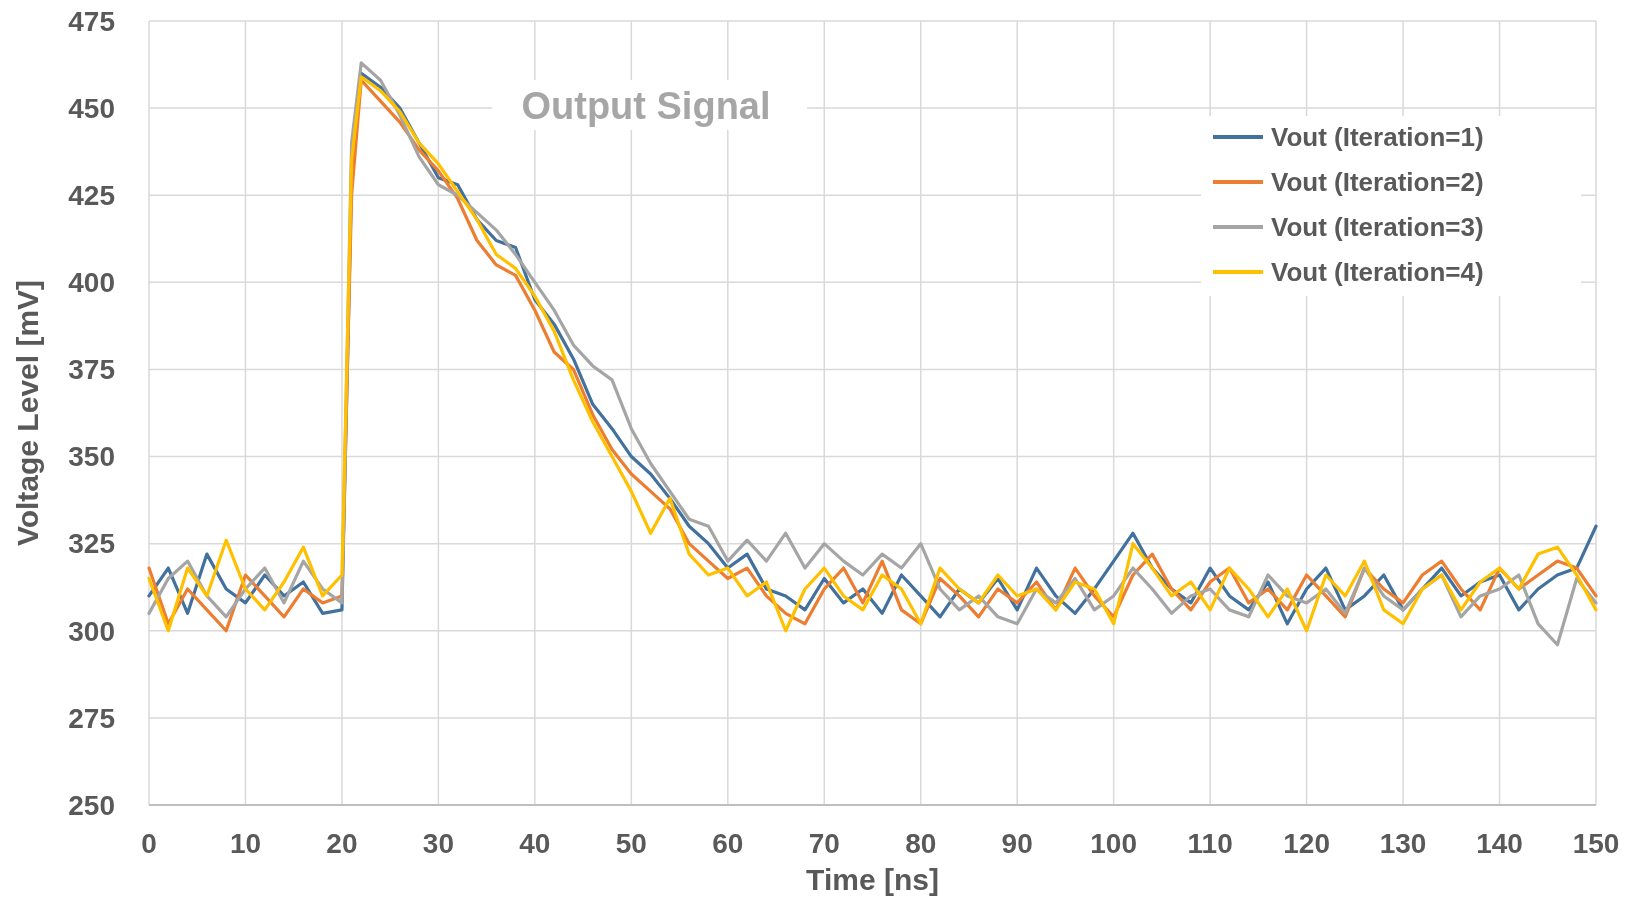 Image resolution: width=1629 pixels, height=908 pixels. What do you see at coordinates (91, 805) in the screenshot?
I see `y-tick-label: 250` at bounding box center [91, 805].